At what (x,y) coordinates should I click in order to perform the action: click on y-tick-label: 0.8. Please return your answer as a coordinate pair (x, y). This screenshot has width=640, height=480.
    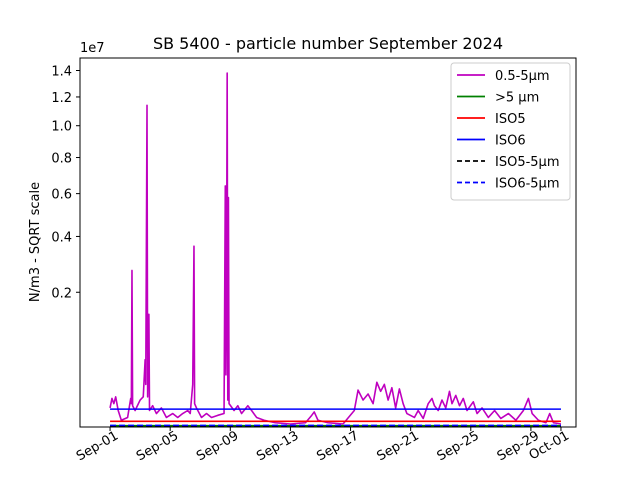
    Looking at the image, I should click on (61, 159).